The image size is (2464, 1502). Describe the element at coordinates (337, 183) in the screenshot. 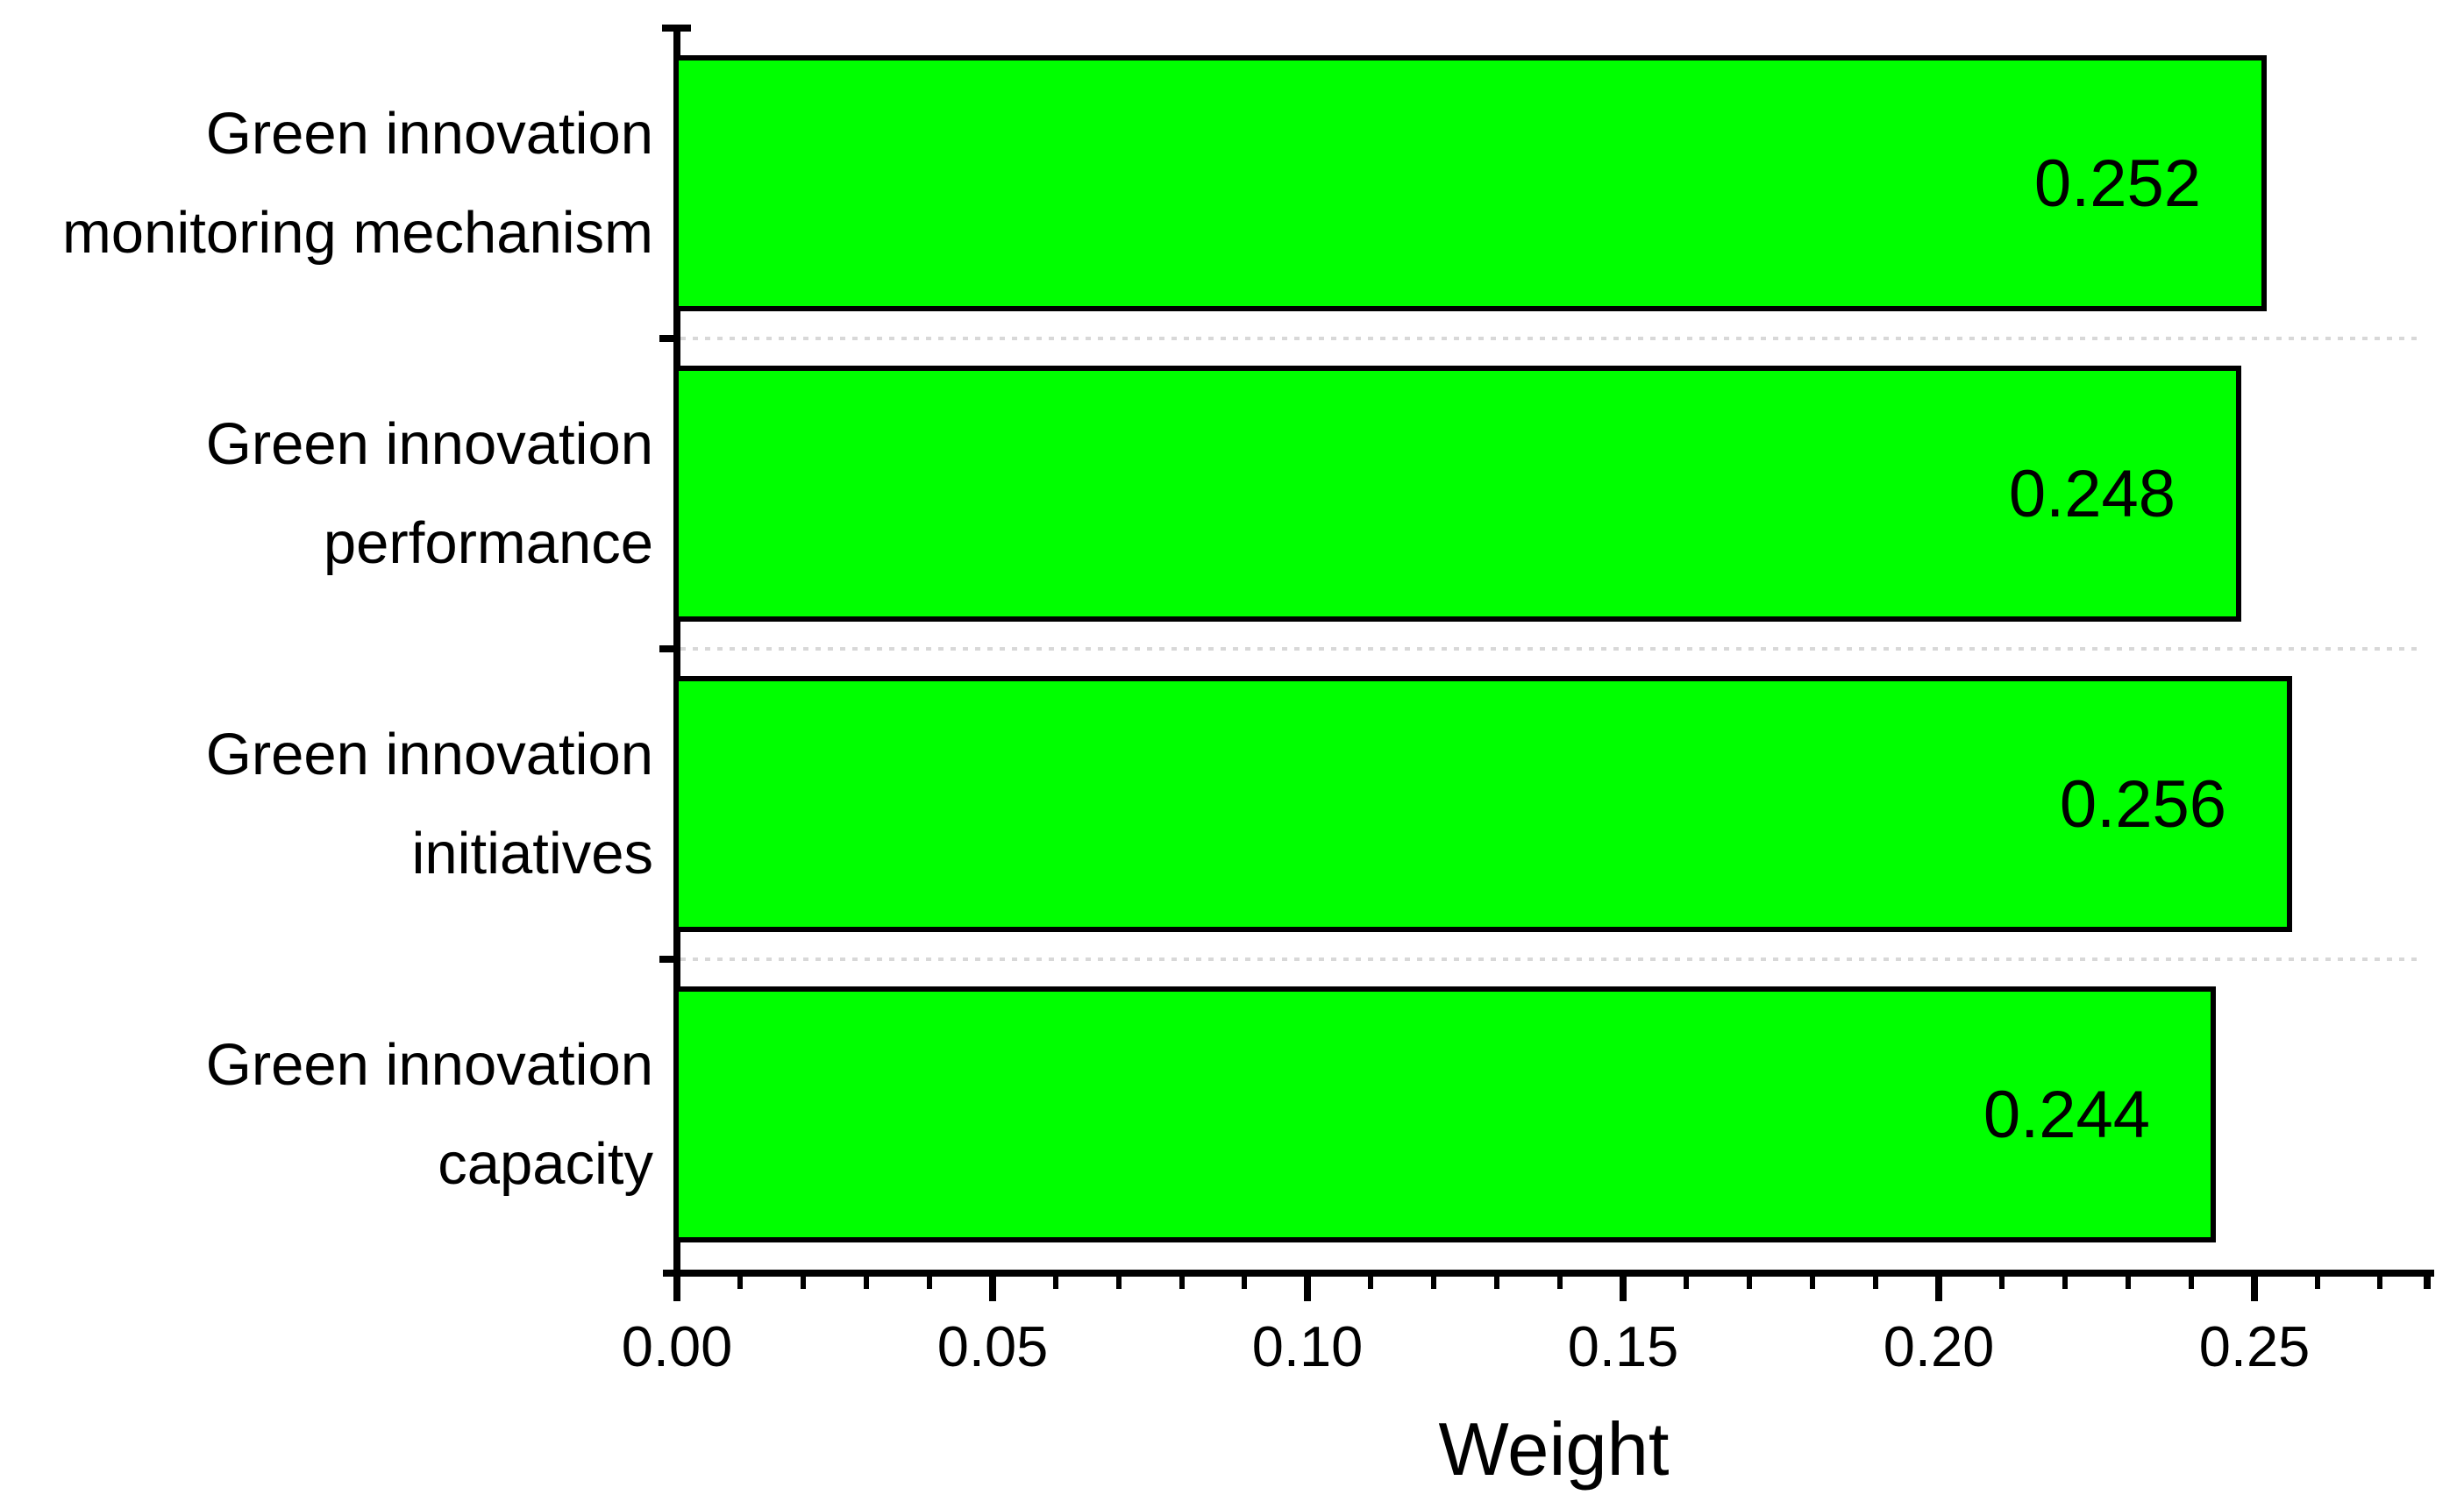

I see `category-label: Green innovation monitoring mechanism` at that location.